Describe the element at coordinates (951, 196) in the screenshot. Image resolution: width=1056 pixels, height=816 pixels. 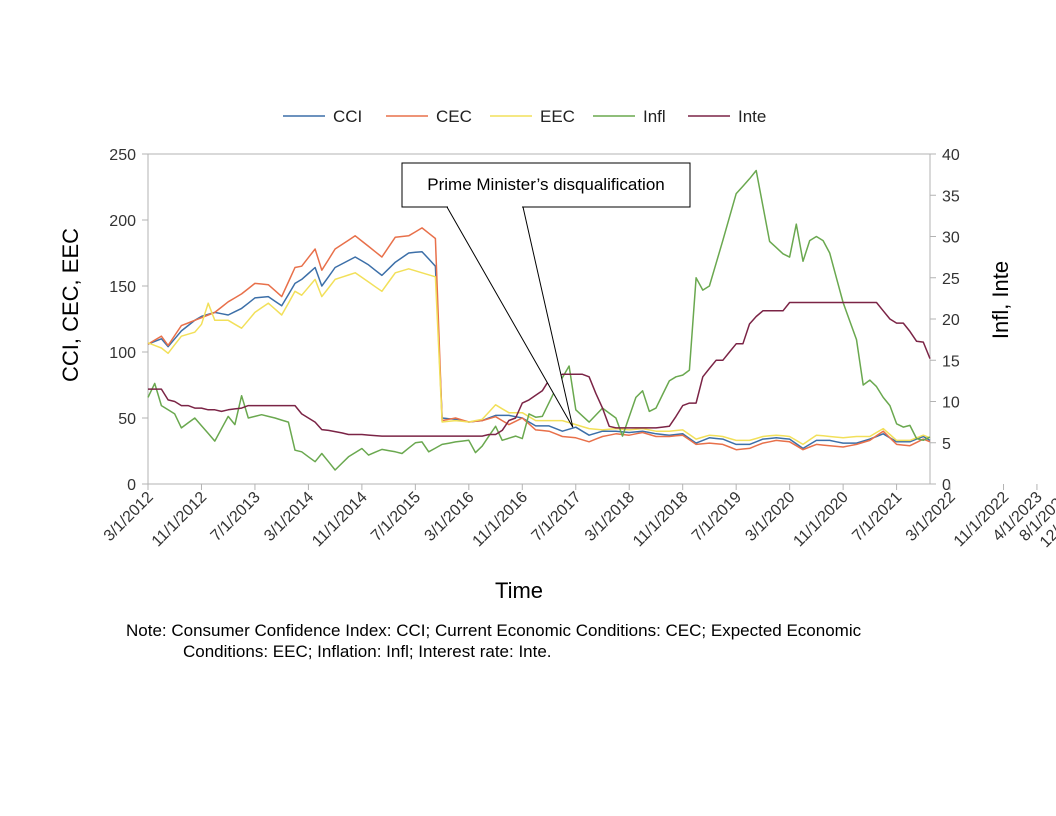
I see `y-right-tick-label: 35` at that location.